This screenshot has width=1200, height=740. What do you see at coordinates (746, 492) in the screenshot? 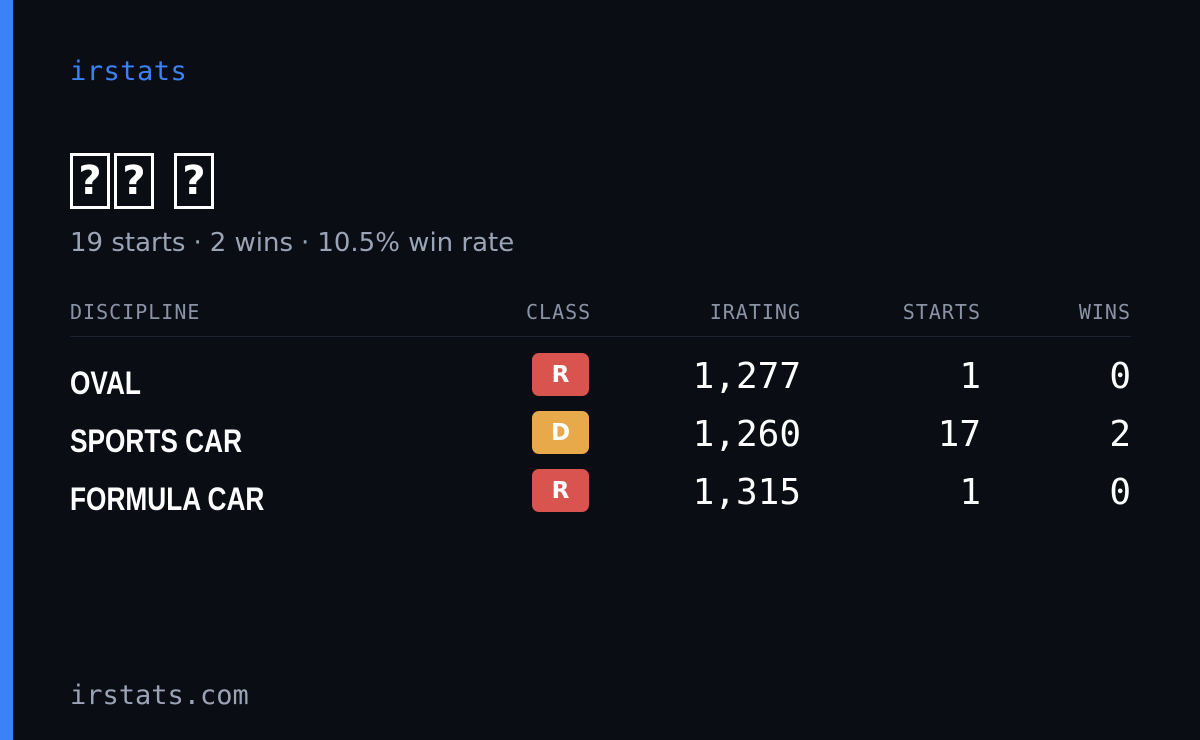
I see `irating-value: 1,315` at bounding box center [746, 492].